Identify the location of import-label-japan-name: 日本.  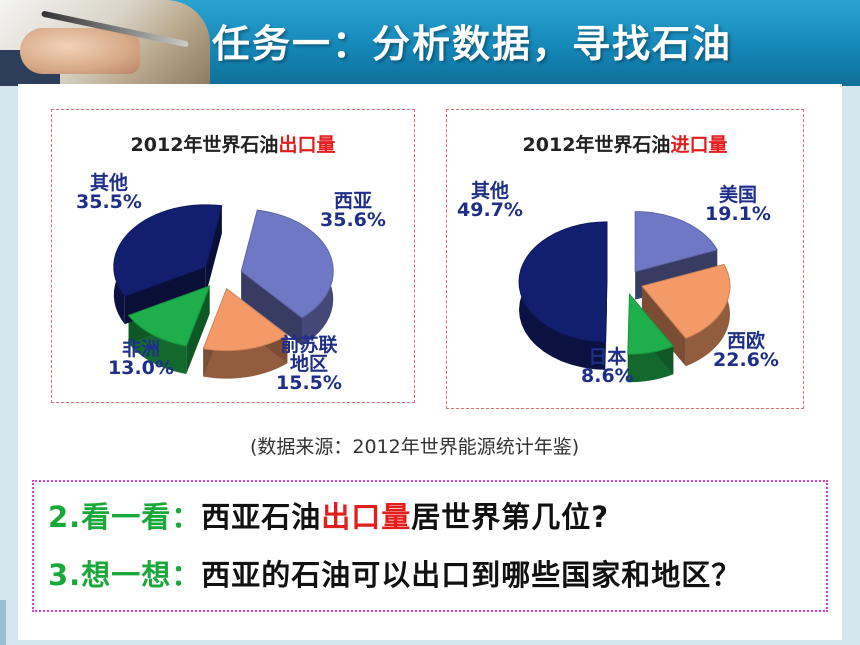
(607, 357).